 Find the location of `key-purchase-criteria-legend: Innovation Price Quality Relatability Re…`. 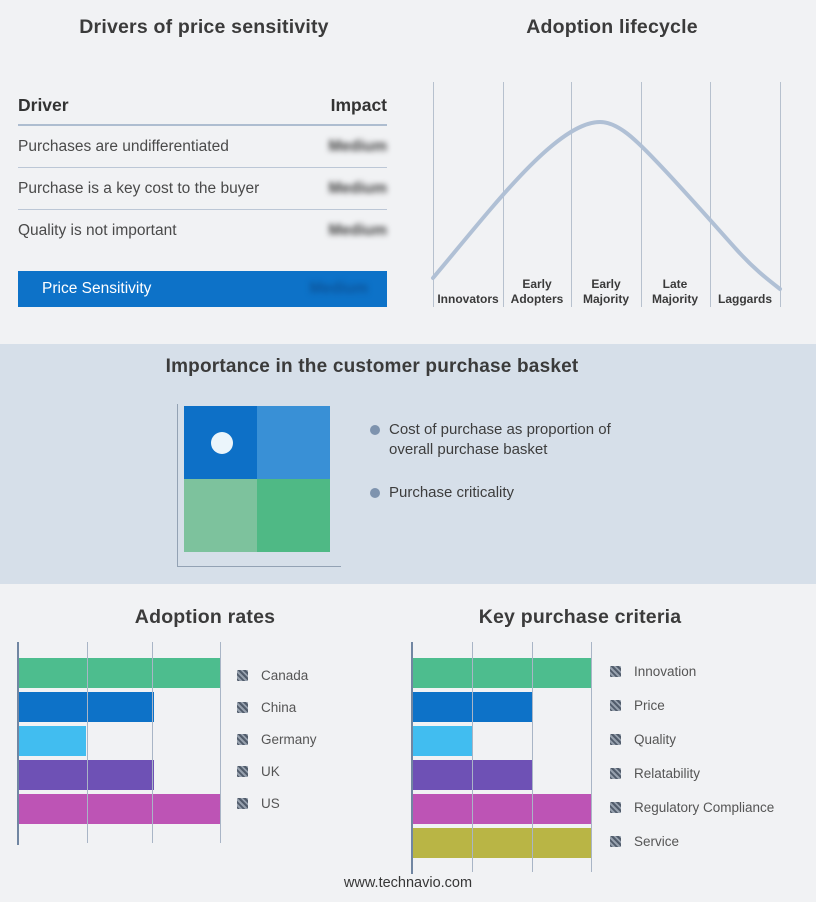

key-purchase-criteria-legend: Innovation Price Quality Relatability Re… is located at coordinates (692, 756).